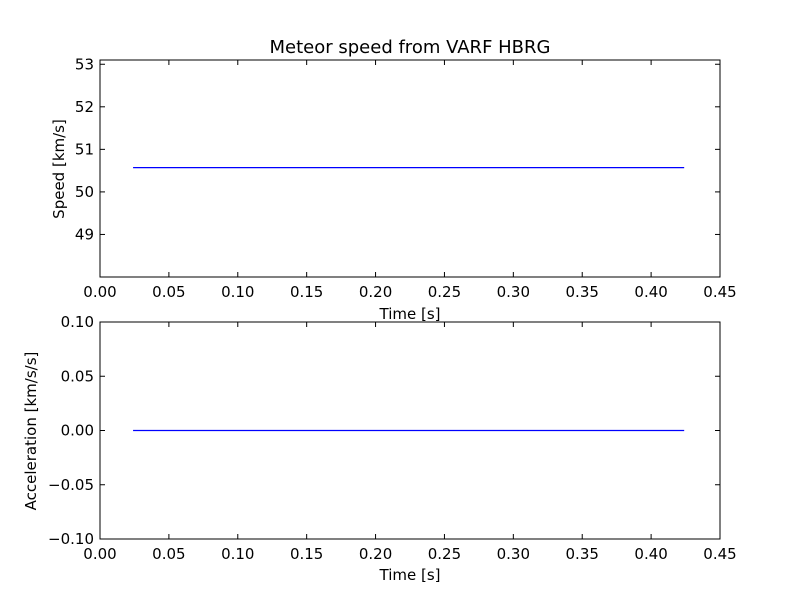 This screenshot has height=600, width=800. I want to click on y-tick-label: 53, so click(84, 64).